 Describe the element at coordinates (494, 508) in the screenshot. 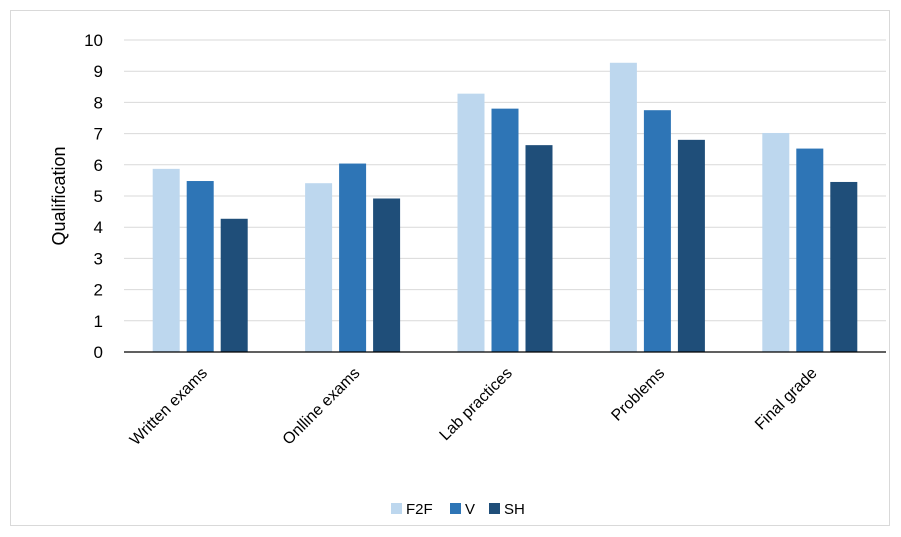

I see `legend-swatch-sh` at that location.